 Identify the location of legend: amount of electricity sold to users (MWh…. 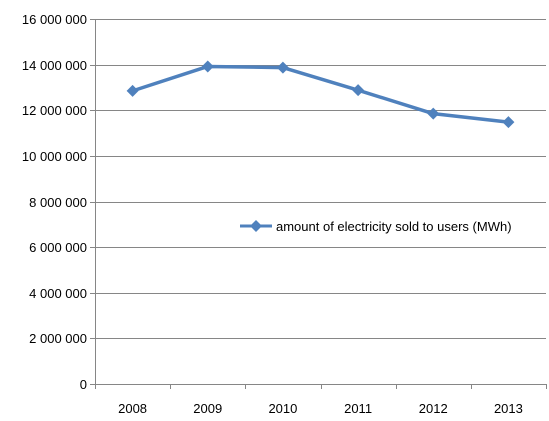
(376, 226).